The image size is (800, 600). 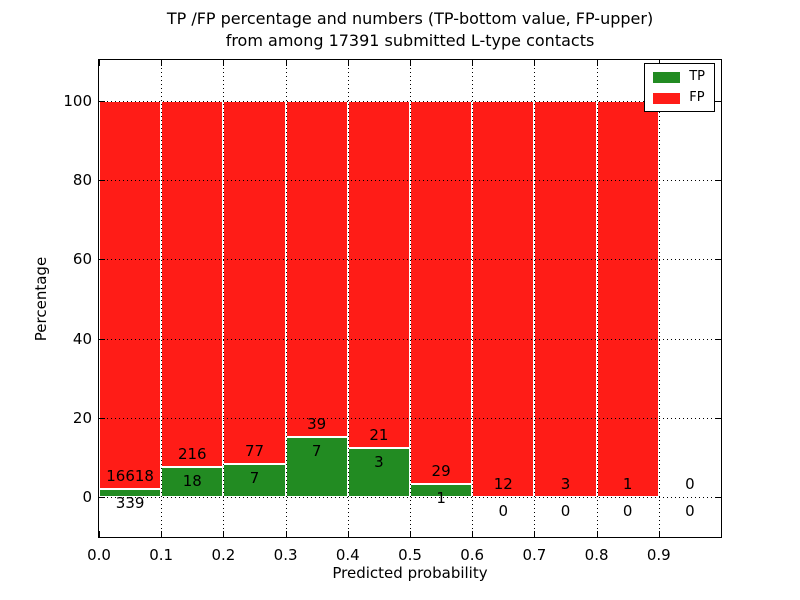 What do you see at coordinates (441, 497) in the screenshot?
I see `tp-count-label: 1` at bounding box center [441, 497].